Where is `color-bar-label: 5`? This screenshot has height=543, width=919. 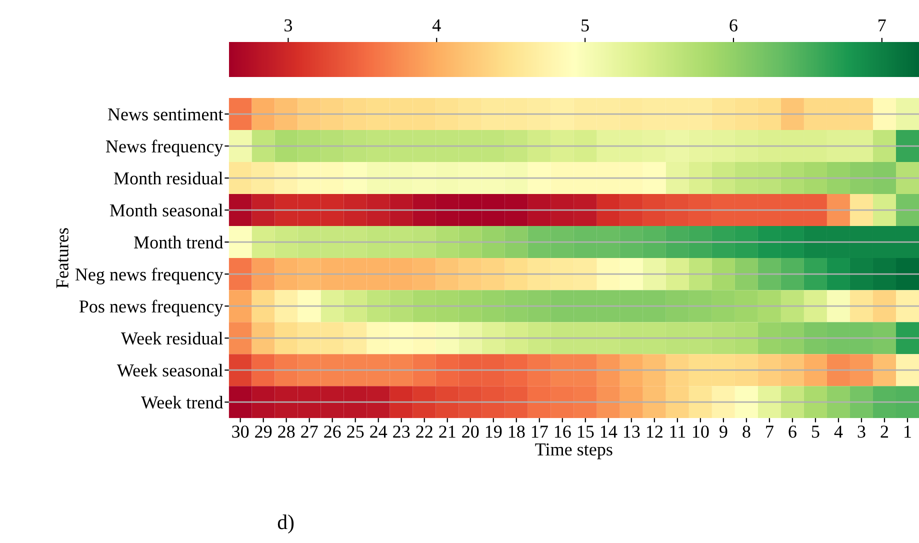
color-bar-label: 5 is located at coordinates (585, 25).